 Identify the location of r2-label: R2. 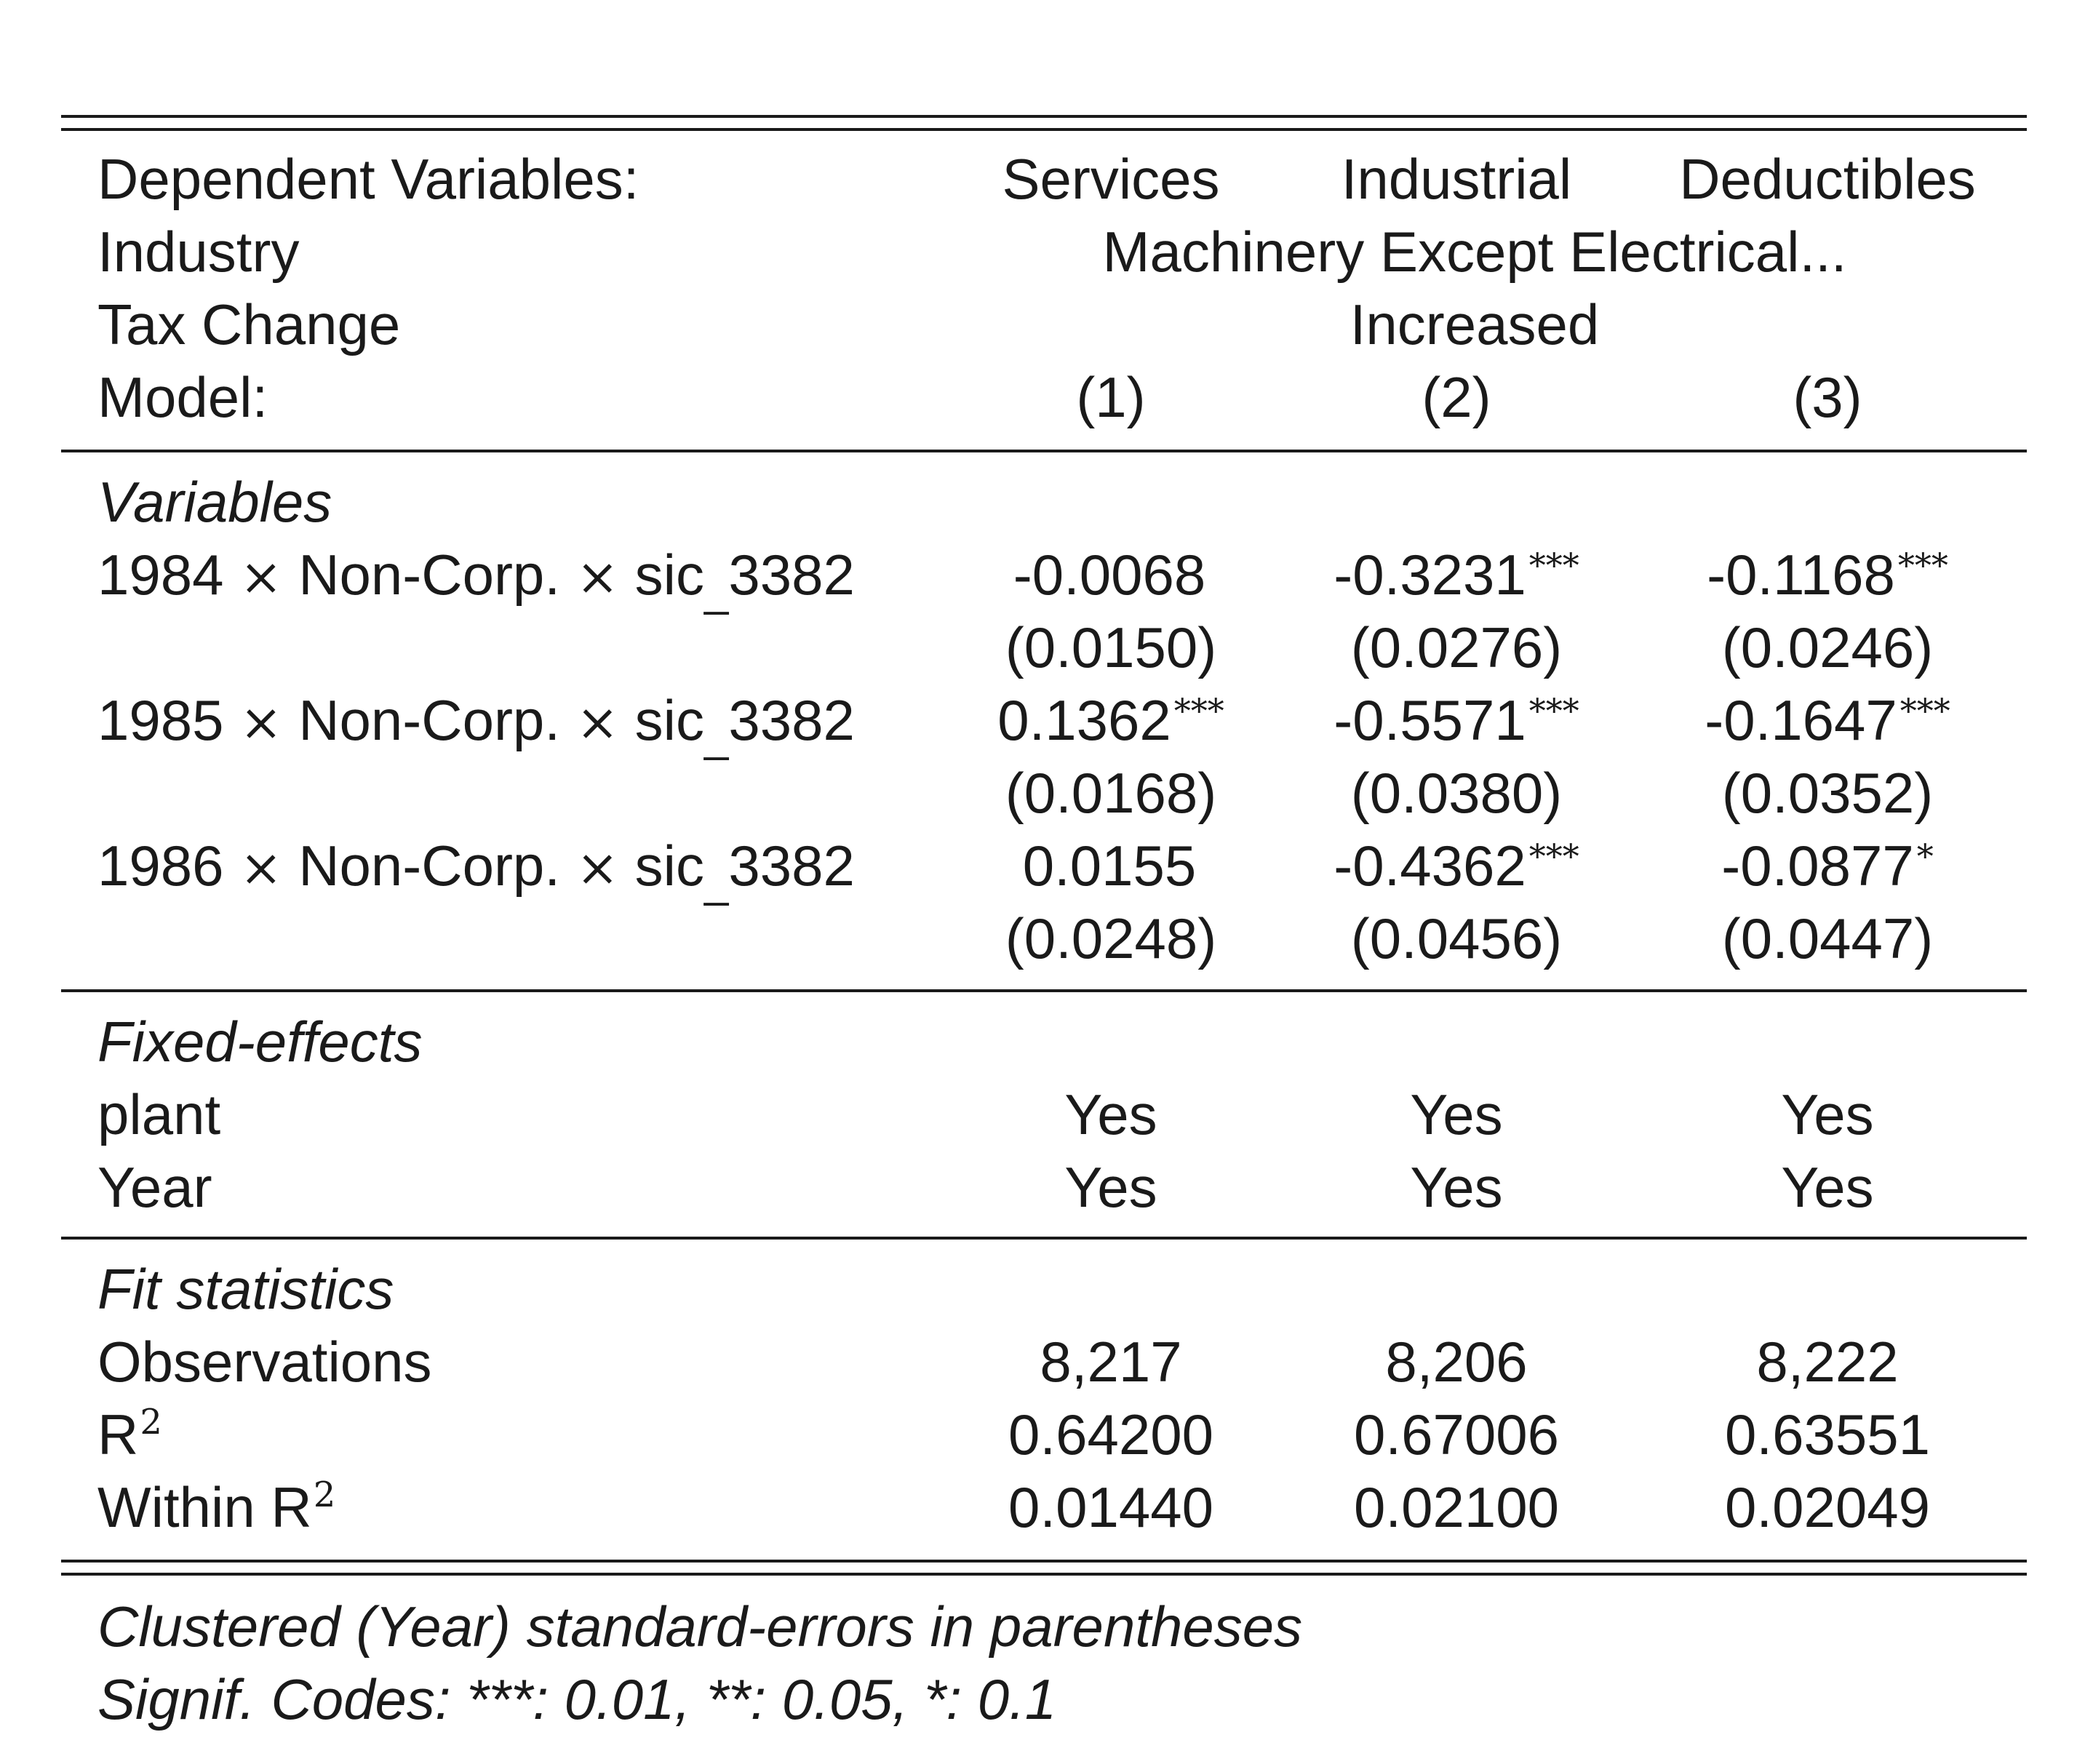
(129, 1438).